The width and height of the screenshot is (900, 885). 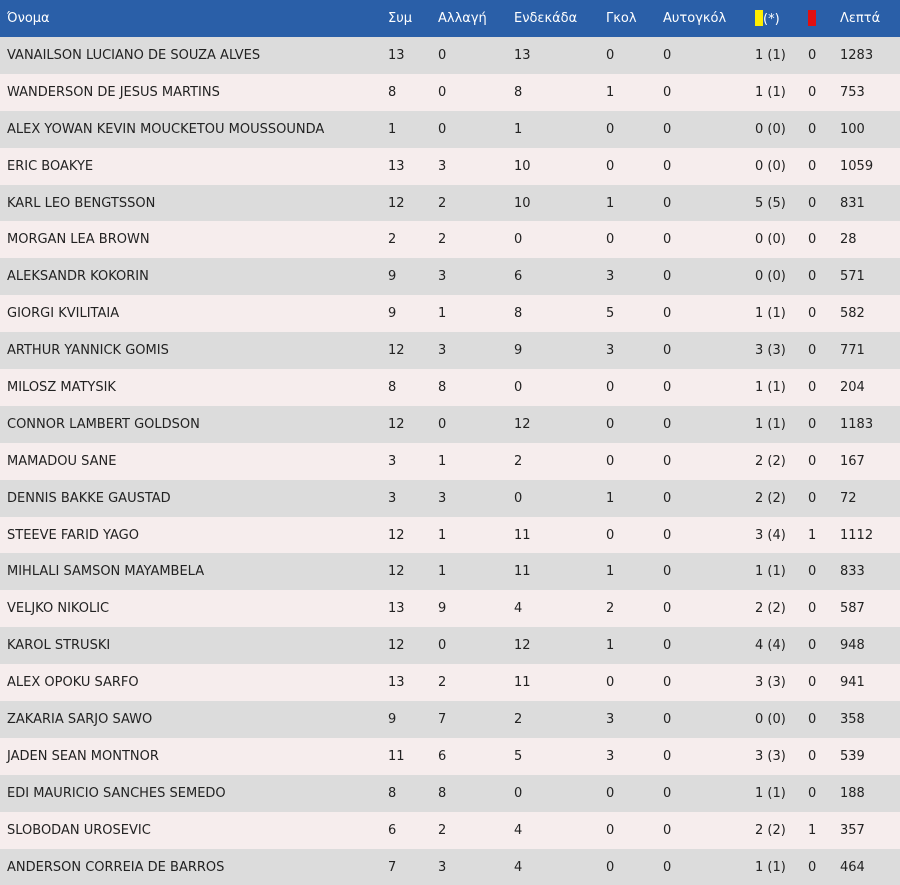 What do you see at coordinates (770, 609) in the screenshot?
I see `yellow-cards-cell: 2 (2)` at bounding box center [770, 609].